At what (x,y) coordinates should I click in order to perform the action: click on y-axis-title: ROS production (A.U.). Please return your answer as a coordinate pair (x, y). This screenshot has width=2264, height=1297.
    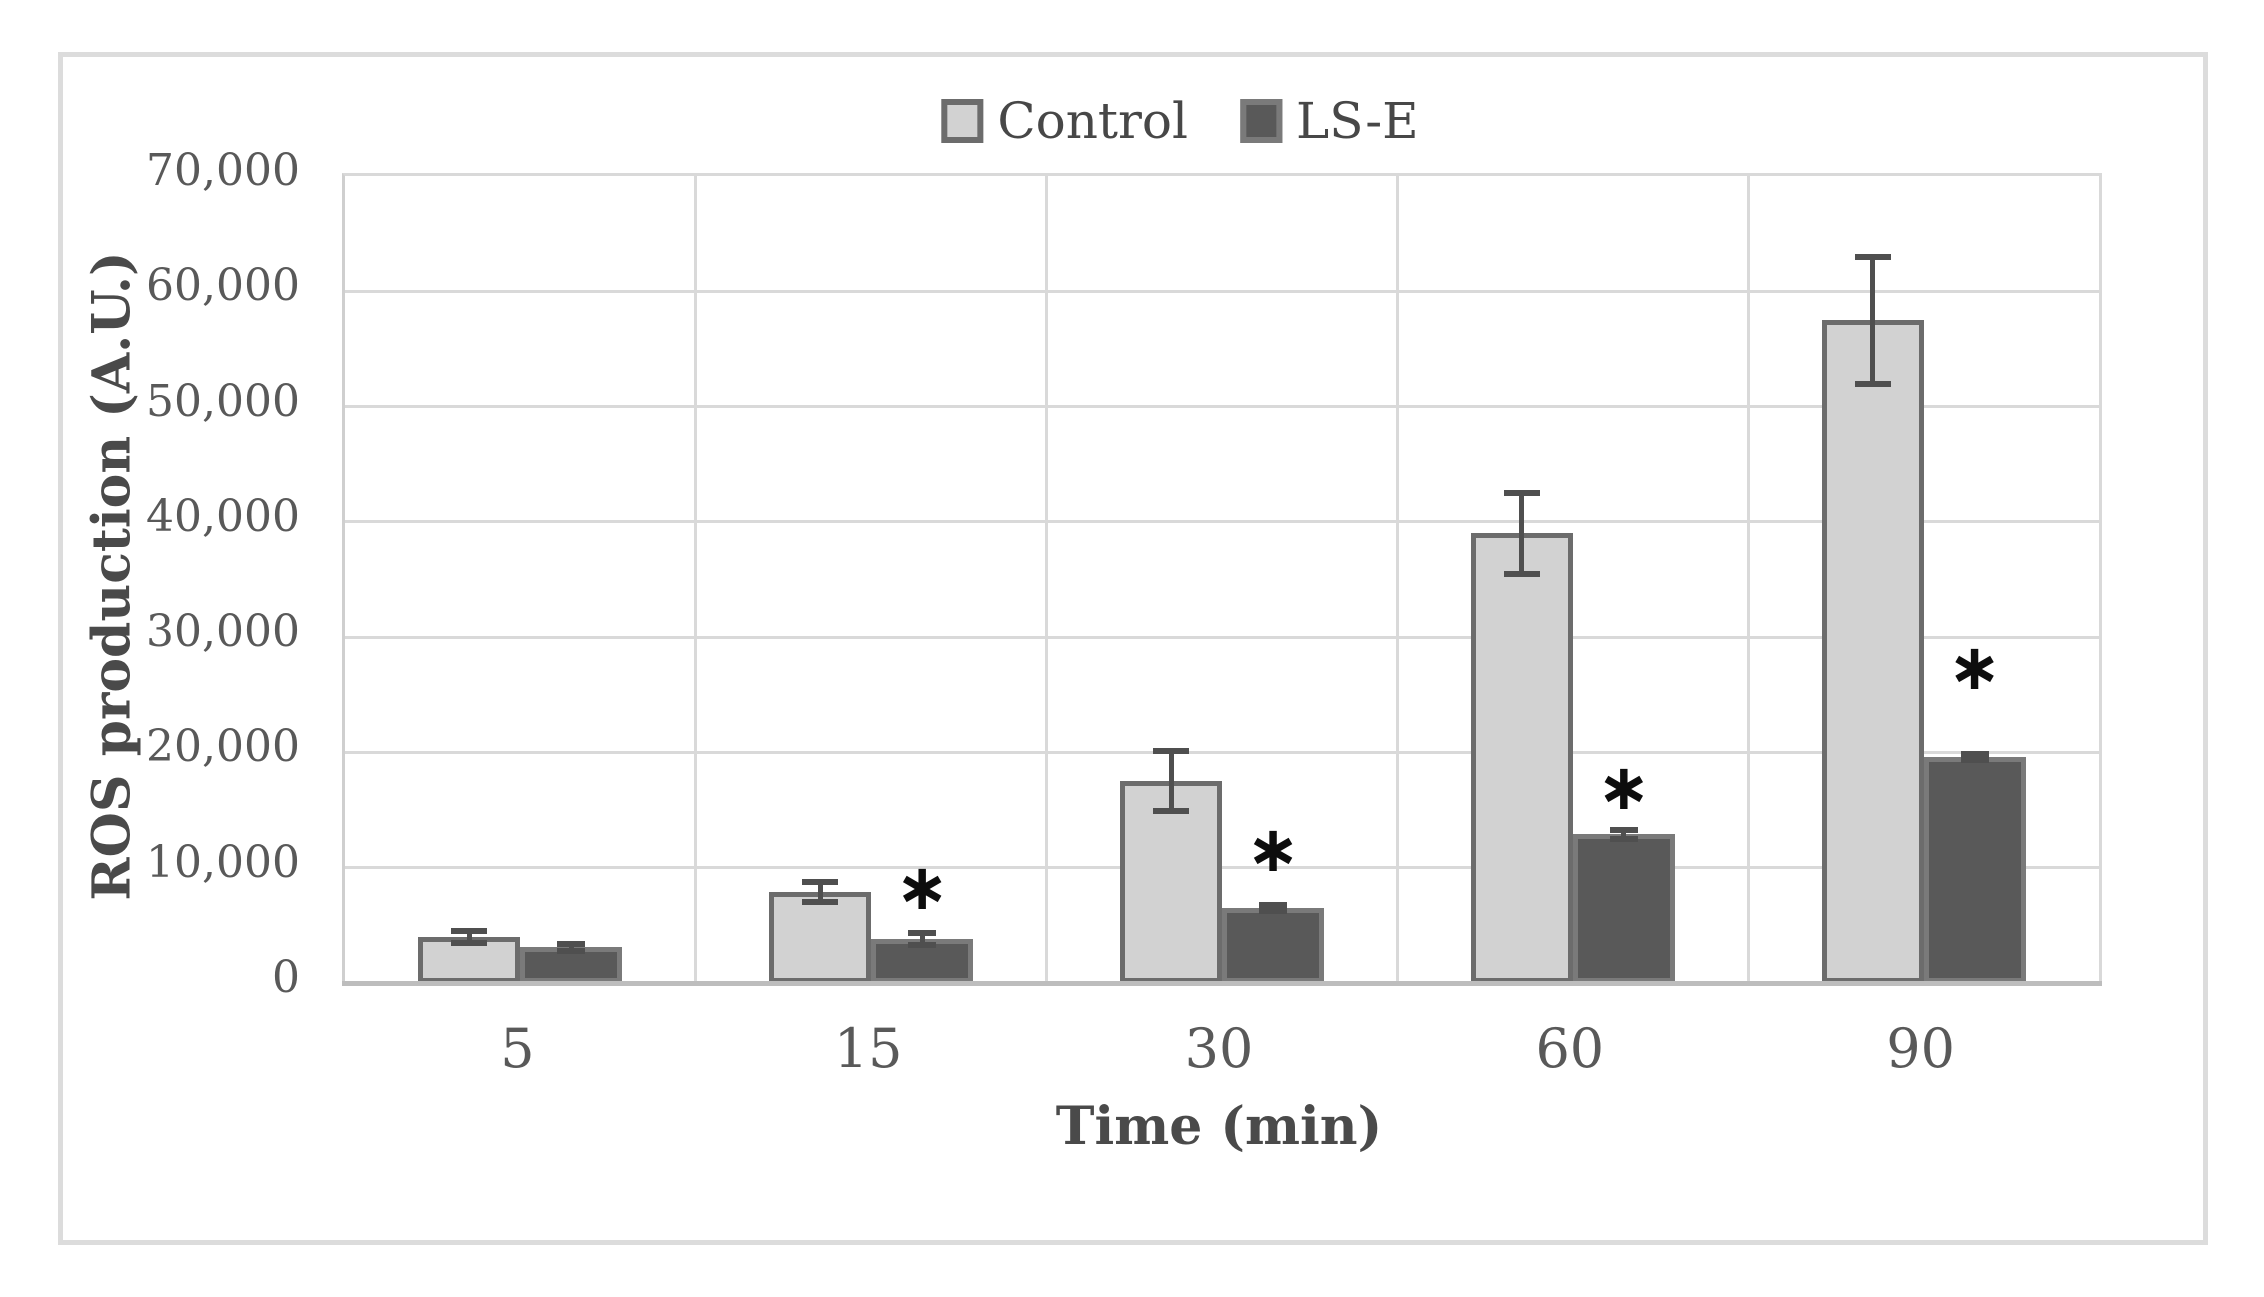
    Looking at the image, I should click on (112, 576).